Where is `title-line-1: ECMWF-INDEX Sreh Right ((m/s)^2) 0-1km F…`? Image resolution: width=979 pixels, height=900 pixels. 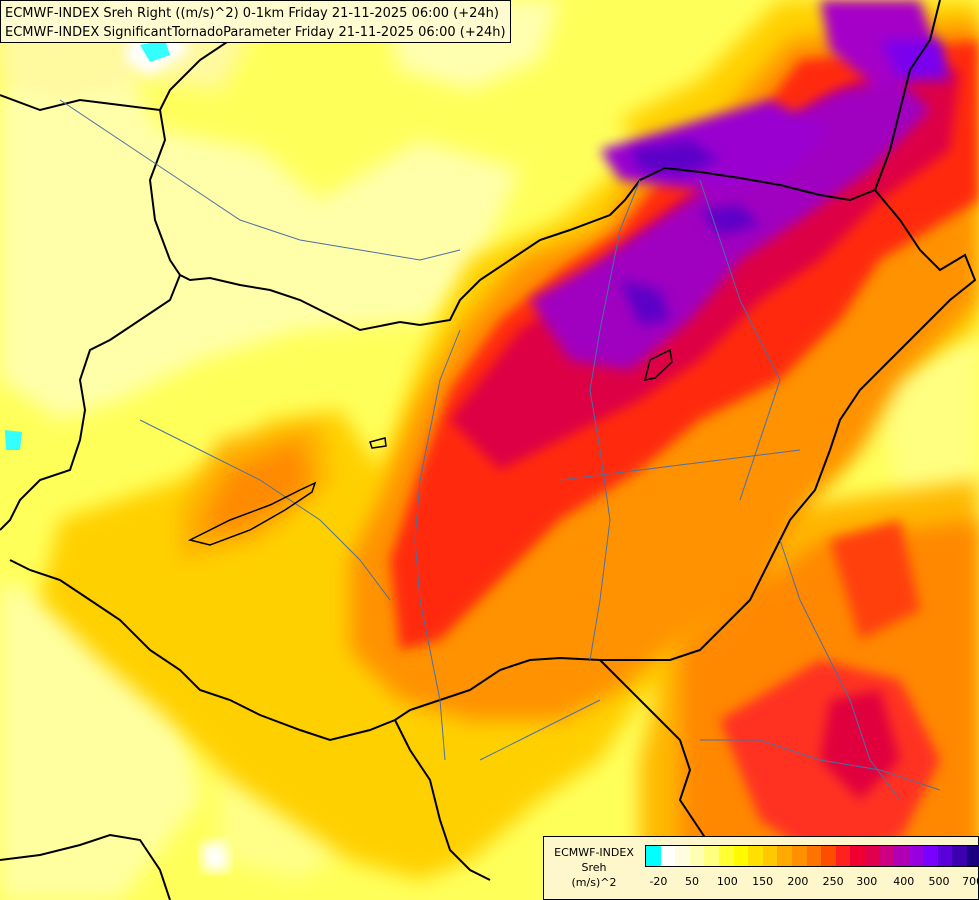 title-line-1: ECMWF-INDEX Sreh Right ((m/s)^2) 0-1km F… is located at coordinates (252, 13).